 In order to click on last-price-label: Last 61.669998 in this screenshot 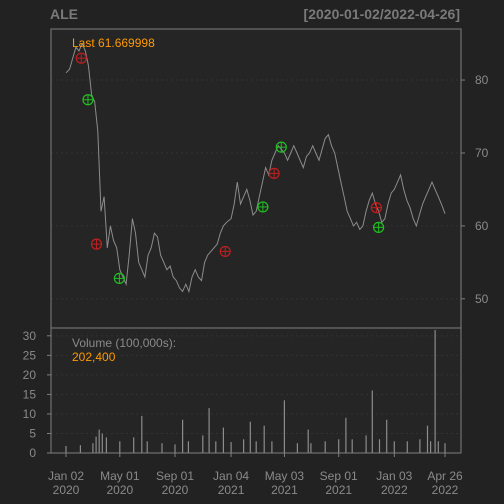, I will do `click(113, 43)`.